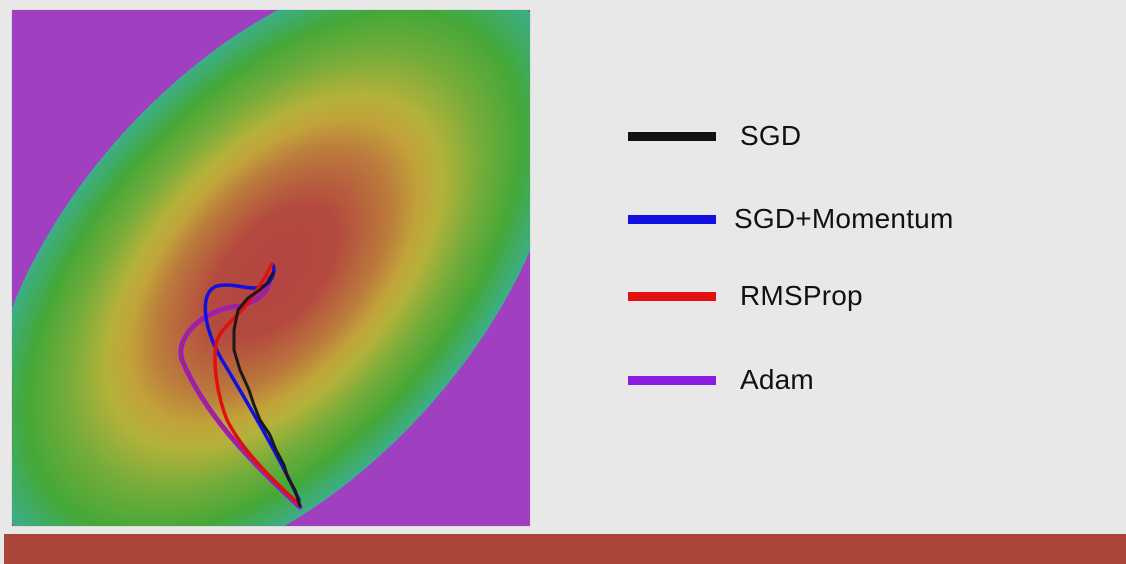 The width and height of the screenshot is (1126, 564). Describe the element at coordinates (721, 380) in the screenshot. I see `legend-item-adam: Adam` at that location.